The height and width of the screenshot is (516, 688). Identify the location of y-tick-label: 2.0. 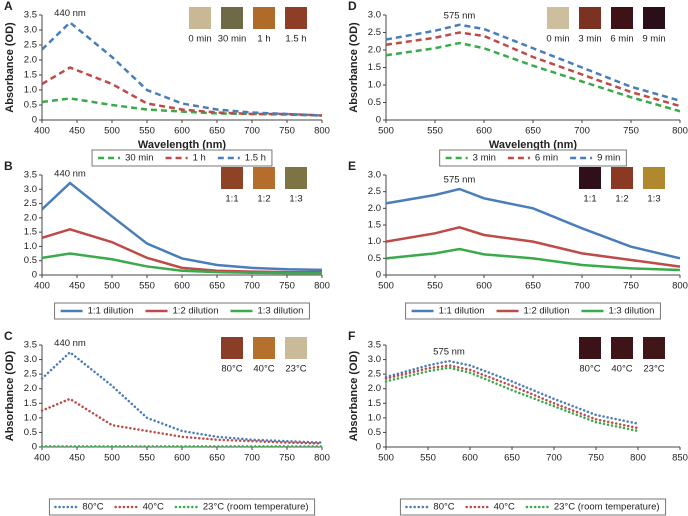
(374, 208).